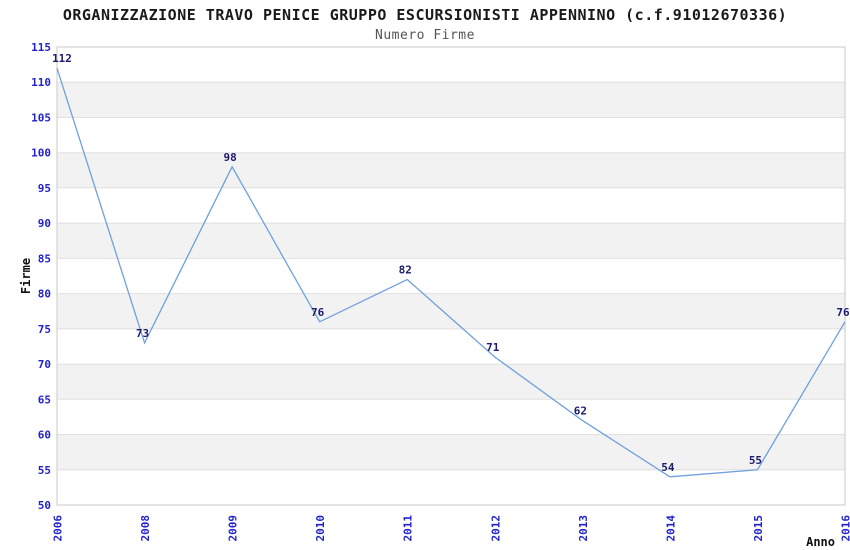 This screenshot has width=850, height=550. What do you see at coordinates (44, 329) in the screenshot?
I see `y-tick-label: 75` at bounding box center [44, 329].